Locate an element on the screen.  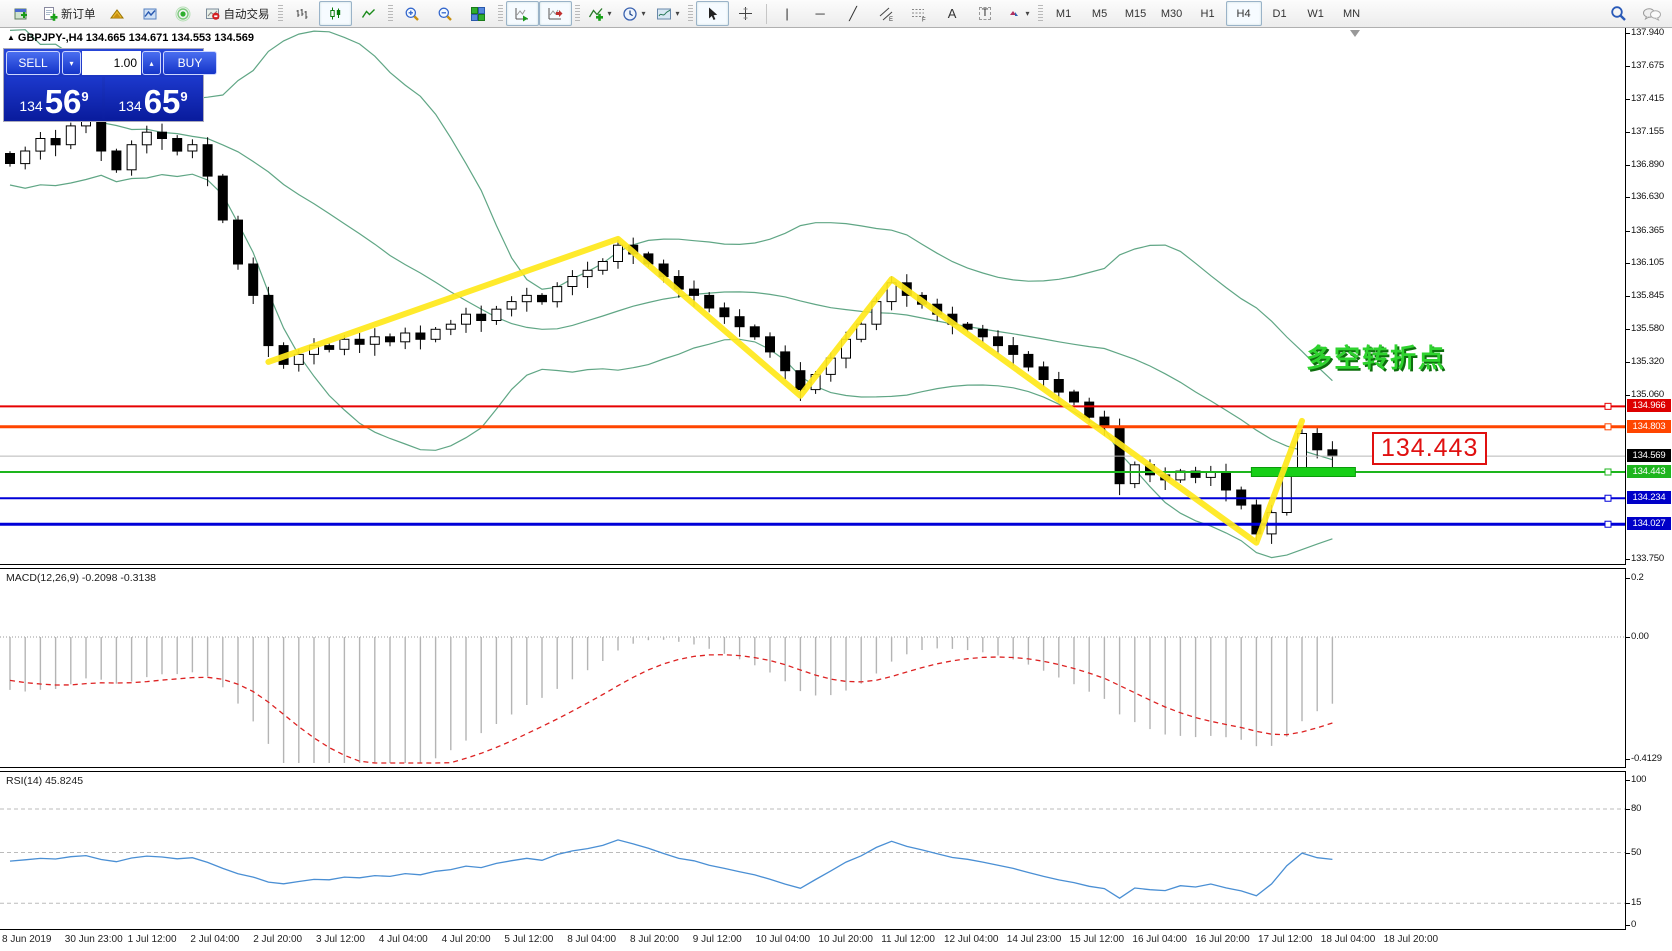
volume-spinner: ▾ ▴ is located at coordinates (111, 63).